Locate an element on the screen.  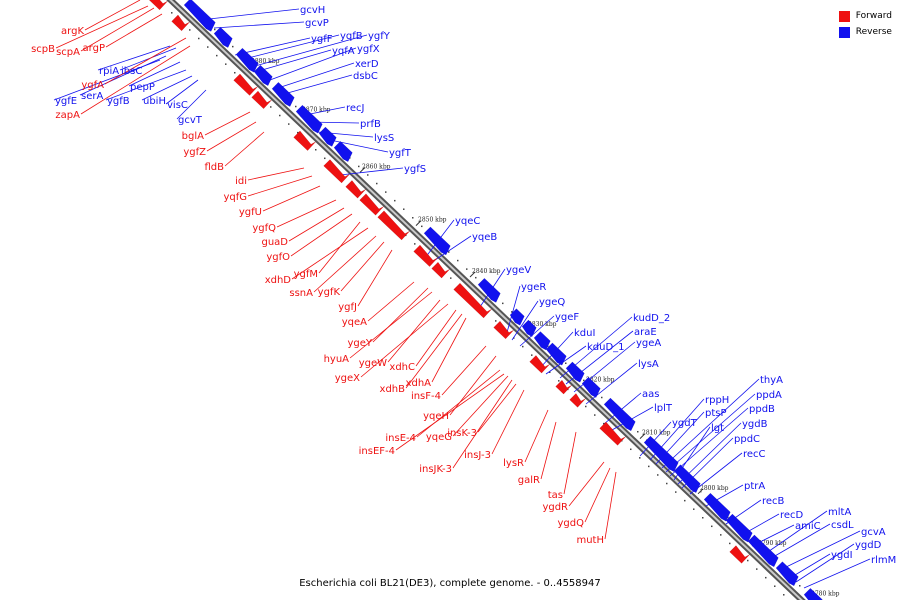
gene-label-yqeh: yqeH is located at coordinates (436, 416).